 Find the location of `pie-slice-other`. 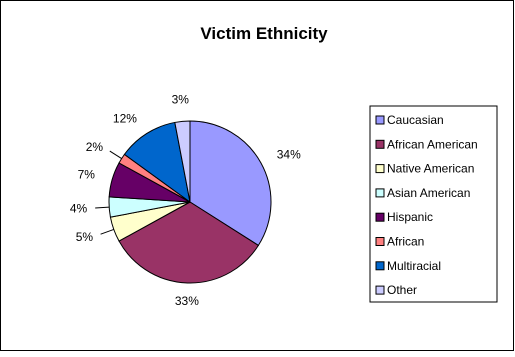

pie-slice-other is located at coordinates (182, 161).